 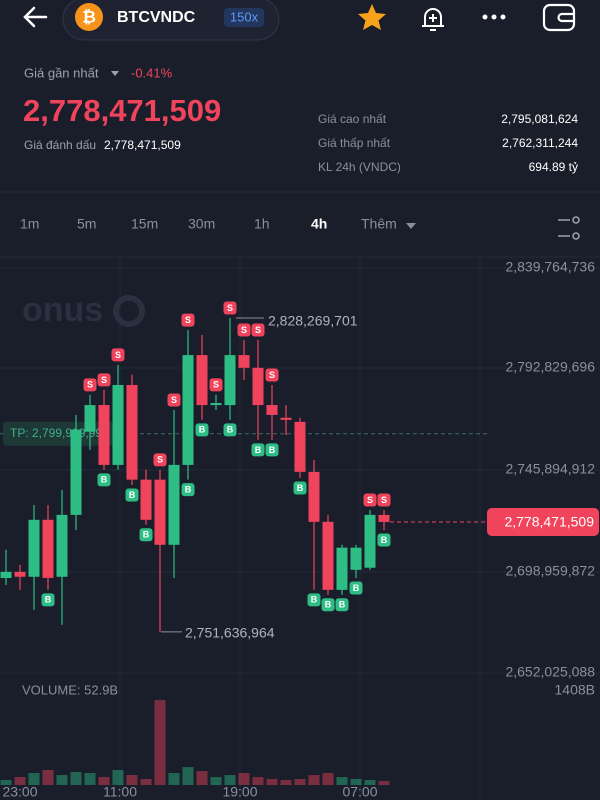 I want to click on stat-label: Giá thấp nhất, so click(x=354, y=143).